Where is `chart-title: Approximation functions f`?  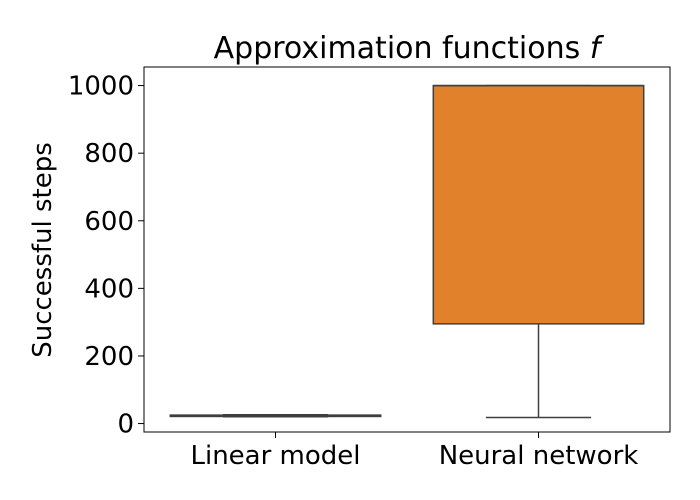 chart-title: Approximation functions f is located at coordinates (409, 48).